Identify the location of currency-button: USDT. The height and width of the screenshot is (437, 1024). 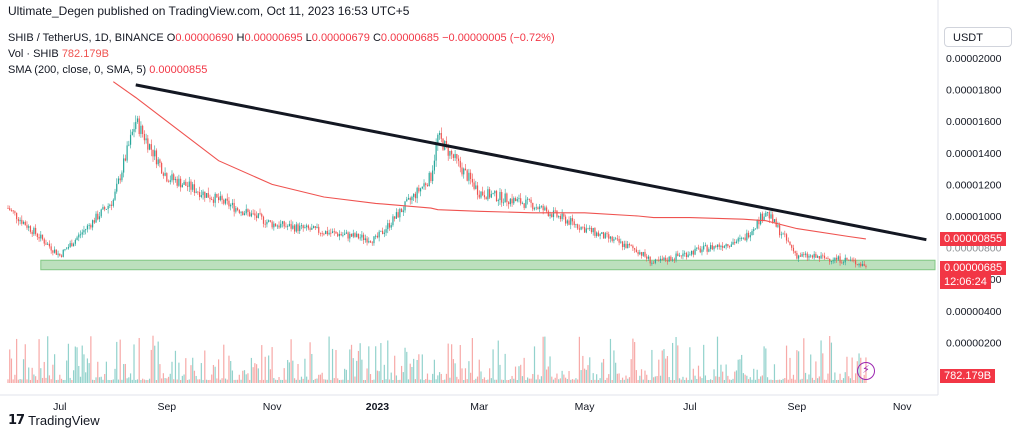
(978, 37).